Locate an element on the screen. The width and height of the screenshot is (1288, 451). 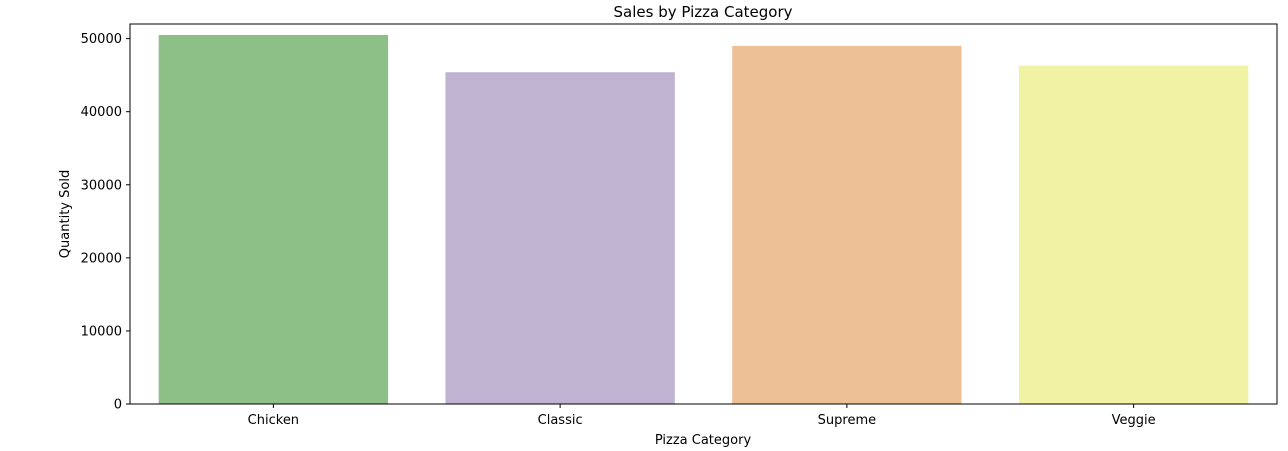
y-tick-label: 0 is located at coordinates (118, 405).